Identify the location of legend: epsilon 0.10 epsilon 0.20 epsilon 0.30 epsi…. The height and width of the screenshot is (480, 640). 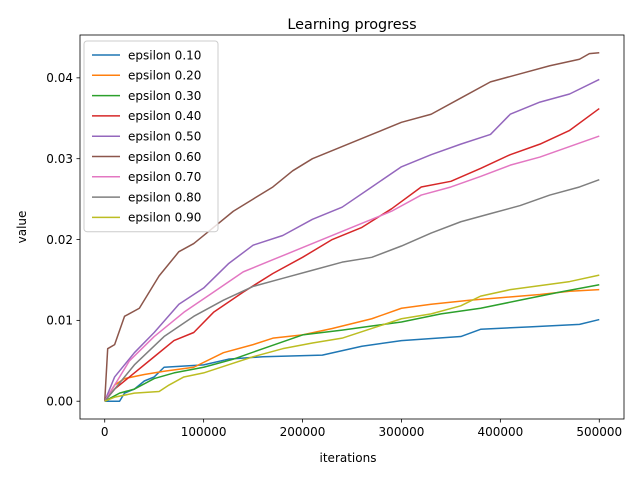
(151, 136).